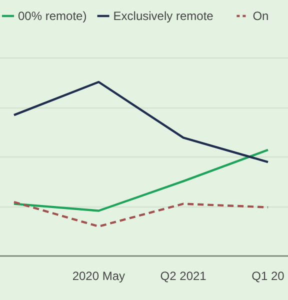  What do you see at coordinates (163, 16) in the screenshot?
I see `legend-label: Exclusively remote` at bounding box center [163, 16].